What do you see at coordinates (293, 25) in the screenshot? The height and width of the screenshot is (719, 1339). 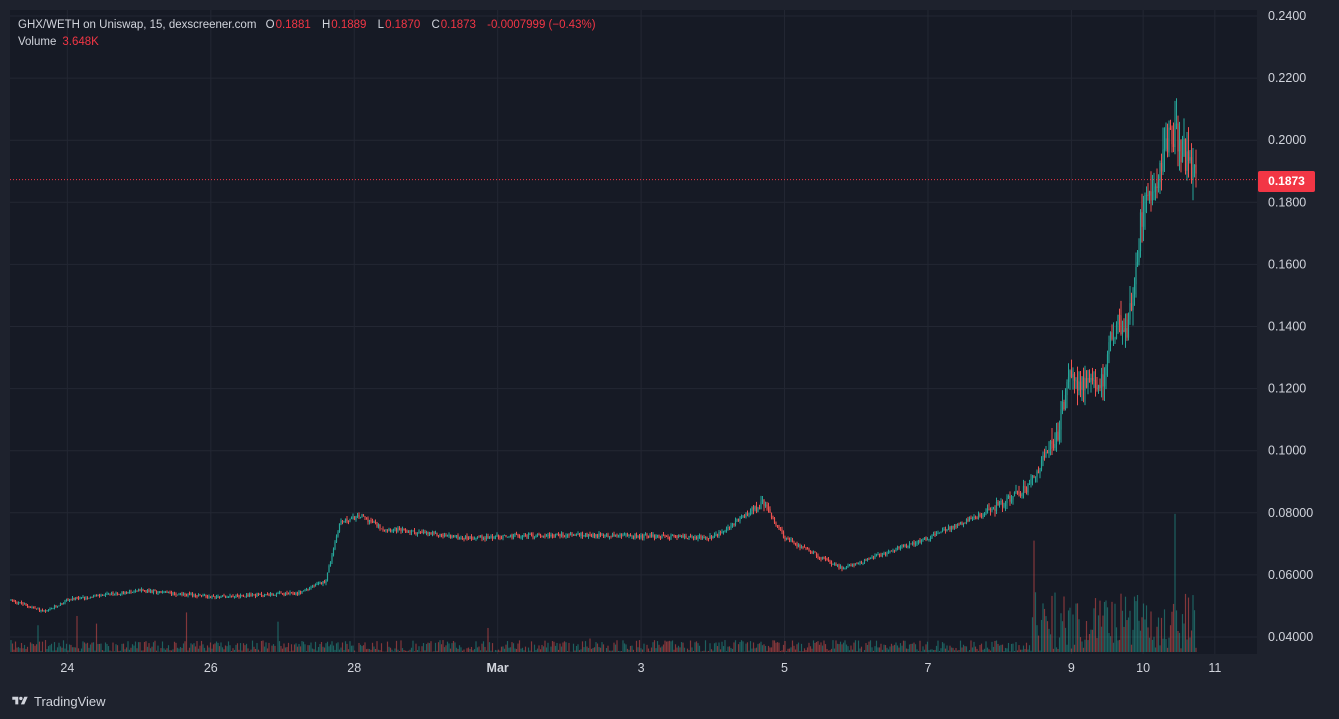 I see `open-value: 0.1881` at bounding box center [293, 25].